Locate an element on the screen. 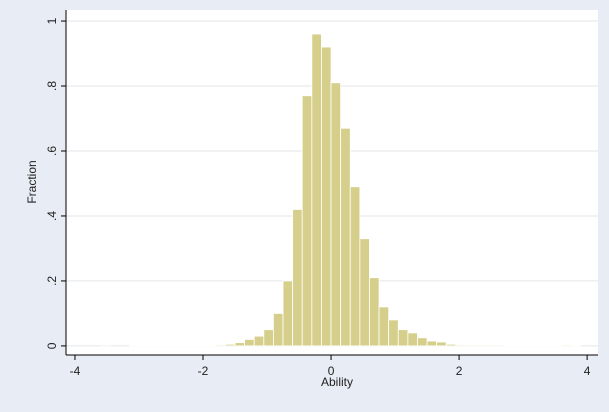 This screenshot has height=412, width=609. x-tick-label: 4 is located at coordinates (587, 371).